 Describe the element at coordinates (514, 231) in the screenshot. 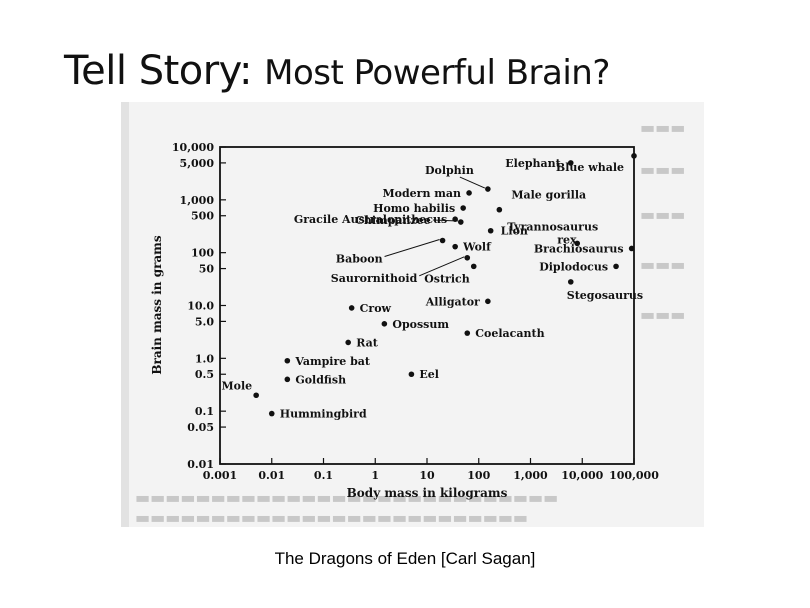

I see `point-label: Lion` at that location.